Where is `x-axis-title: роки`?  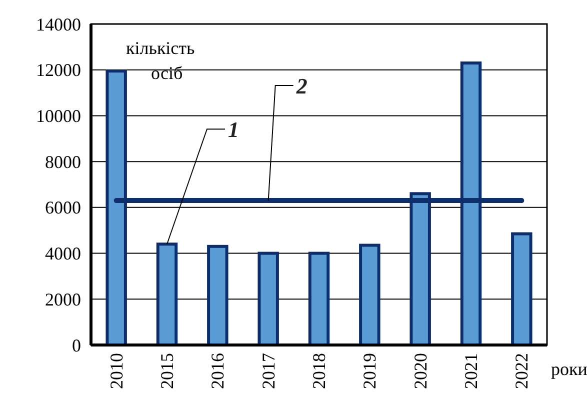
x-axis-title: роки is located at coordinates (569, 369).